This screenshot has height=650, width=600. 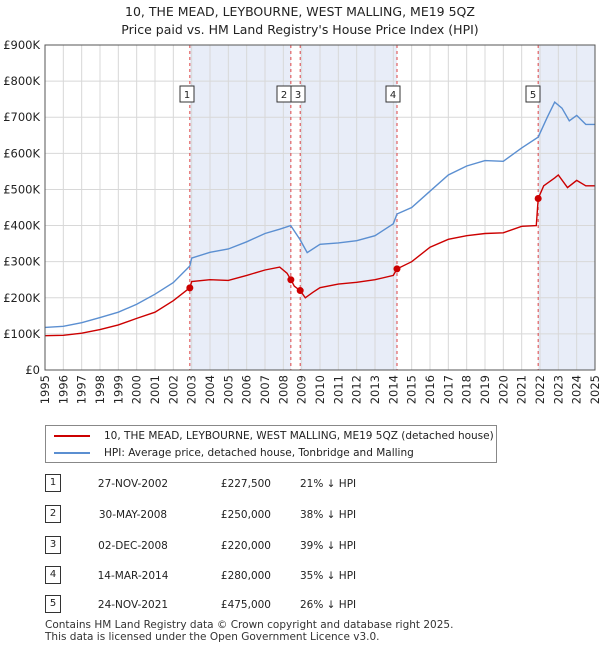 What do you see at coordinates (393, 389) in the screenshot?
I see `x-tick-label: 2014` at bounding box center [393, 389].